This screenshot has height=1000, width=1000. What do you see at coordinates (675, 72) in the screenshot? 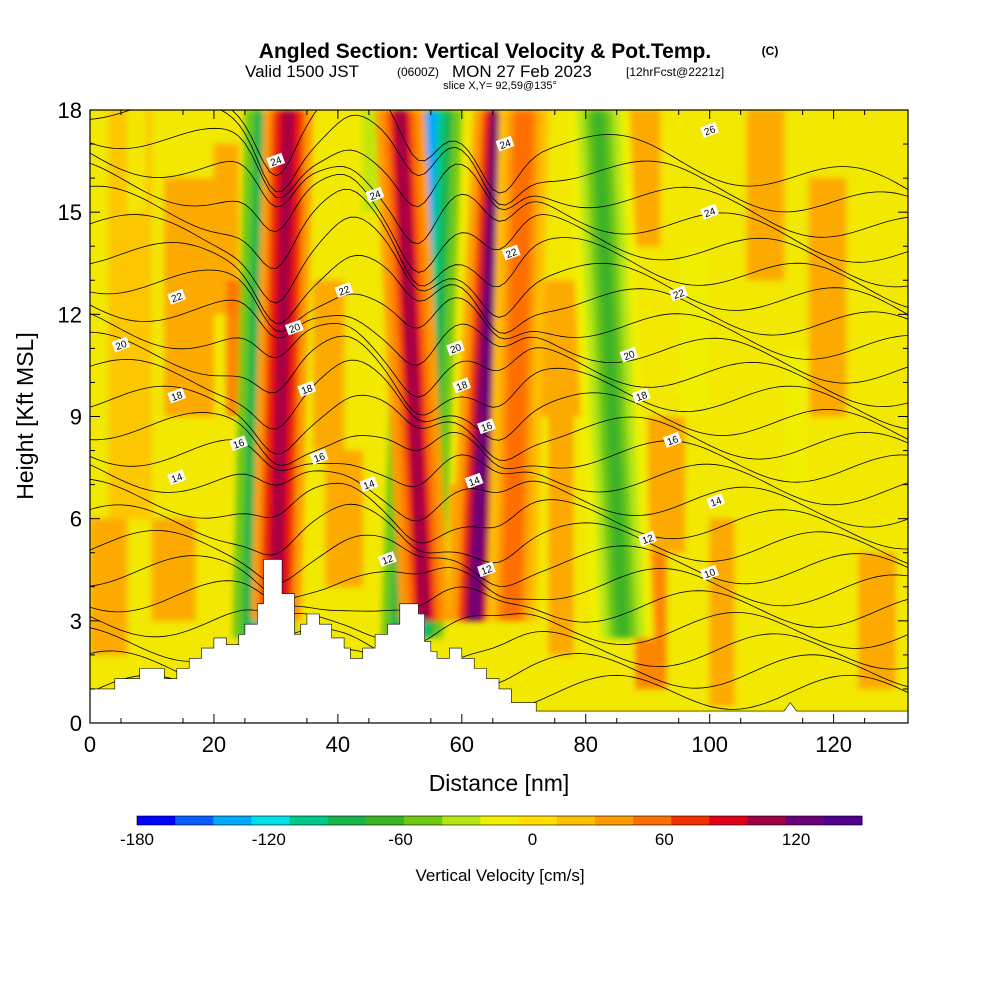
I see `forecast-info: [12hrFcst@2221z]` at bounding box center [675, 72].